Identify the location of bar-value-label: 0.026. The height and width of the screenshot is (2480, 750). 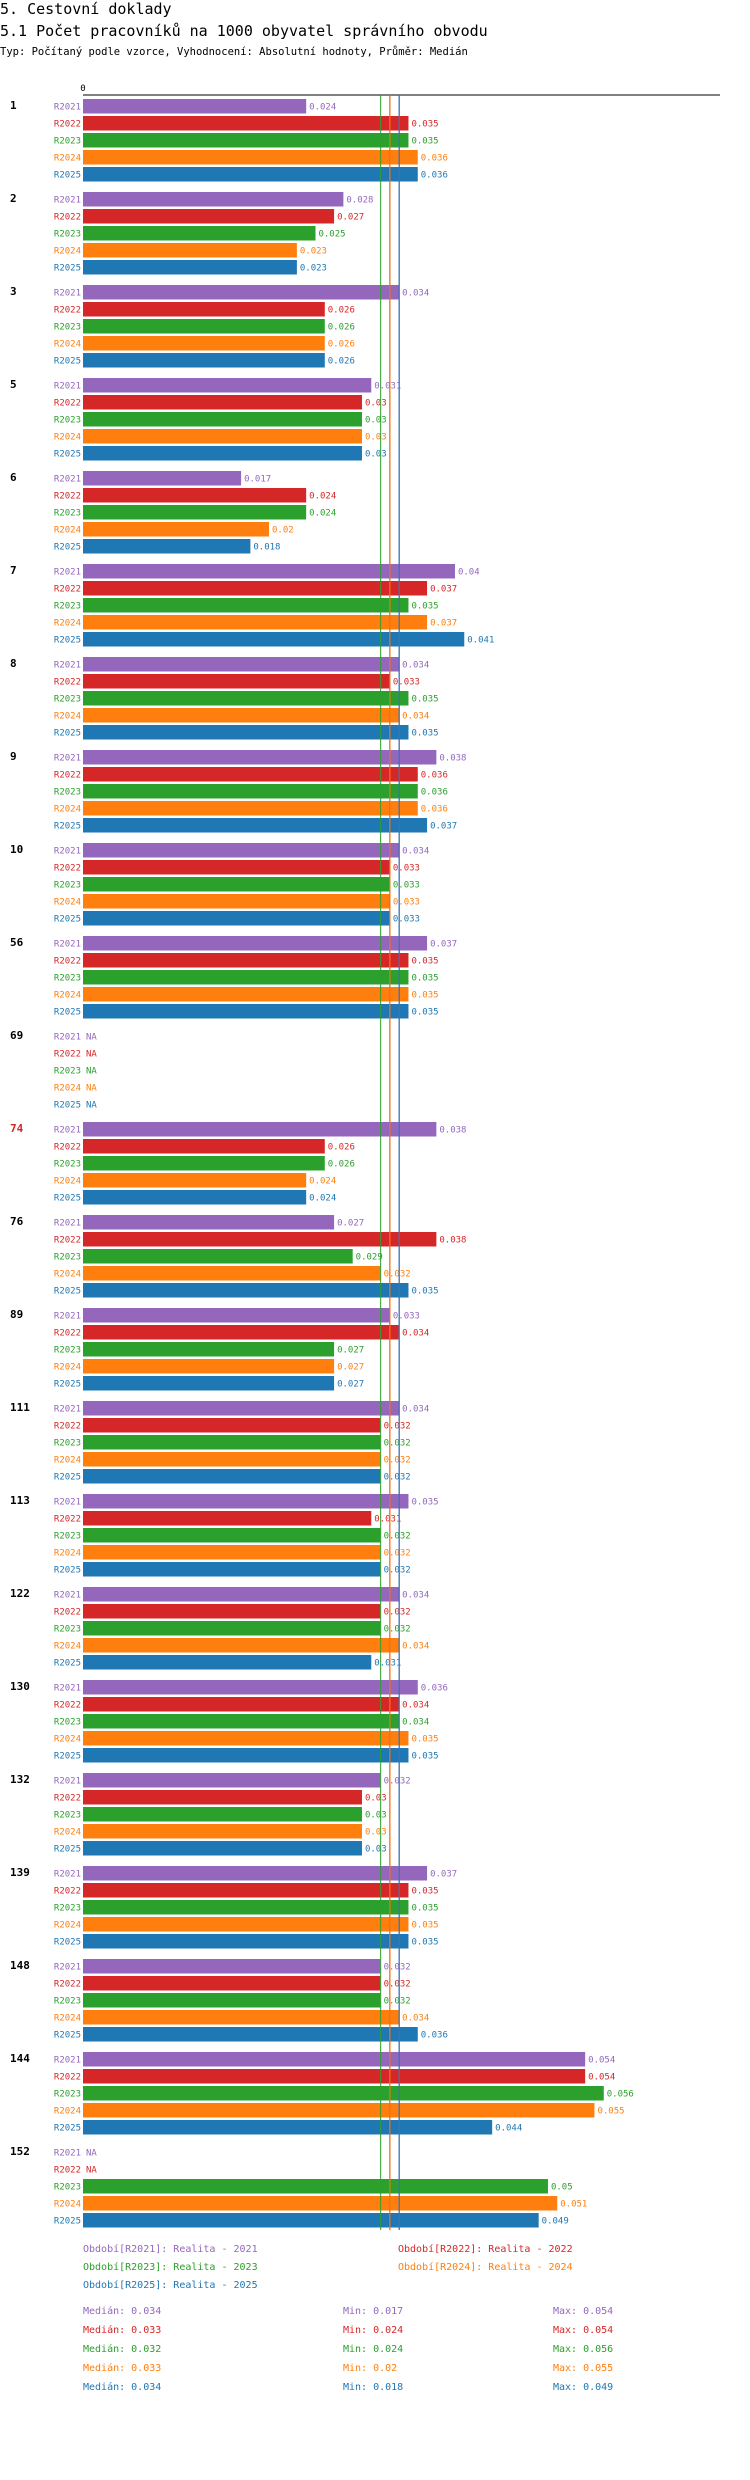
(341, 311).